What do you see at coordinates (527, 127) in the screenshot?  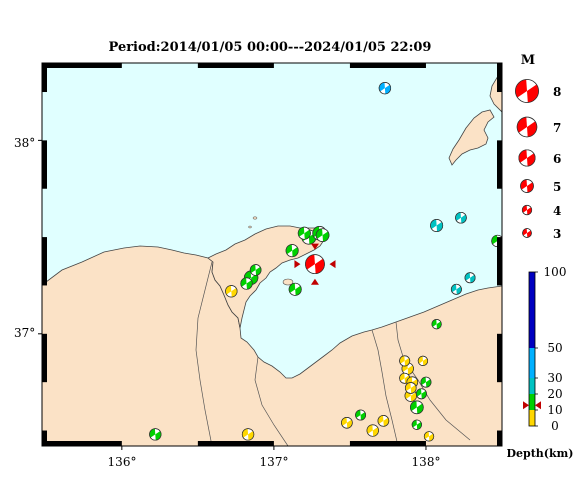 I see `legend-ball-m7` at bounding box center [527, 127].